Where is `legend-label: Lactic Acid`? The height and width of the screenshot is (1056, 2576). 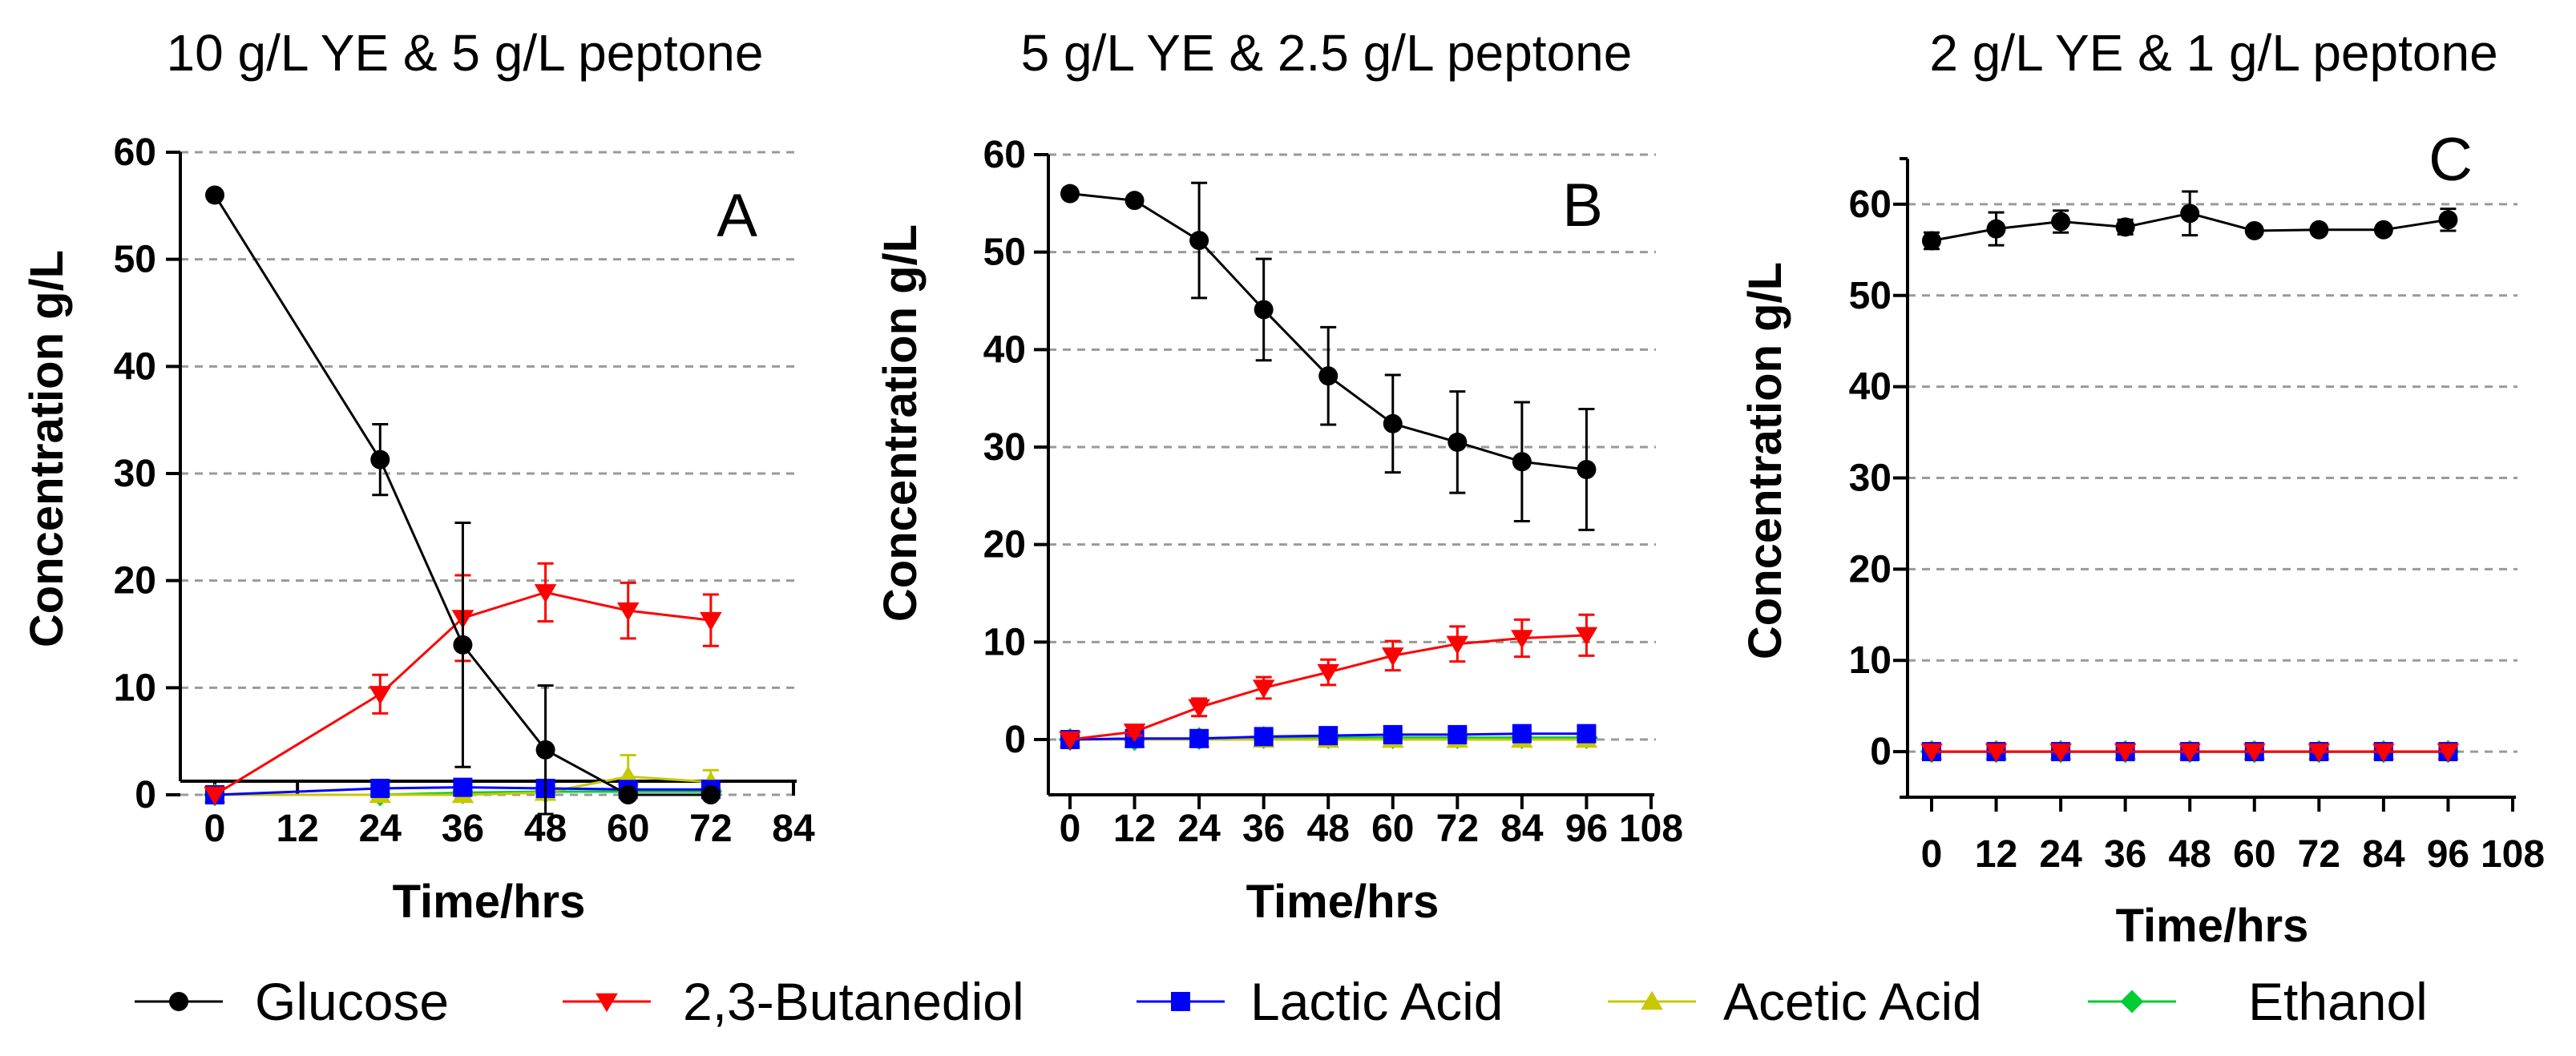
legend-label: Lactic Acid is located at coordinates (1377, 1001).